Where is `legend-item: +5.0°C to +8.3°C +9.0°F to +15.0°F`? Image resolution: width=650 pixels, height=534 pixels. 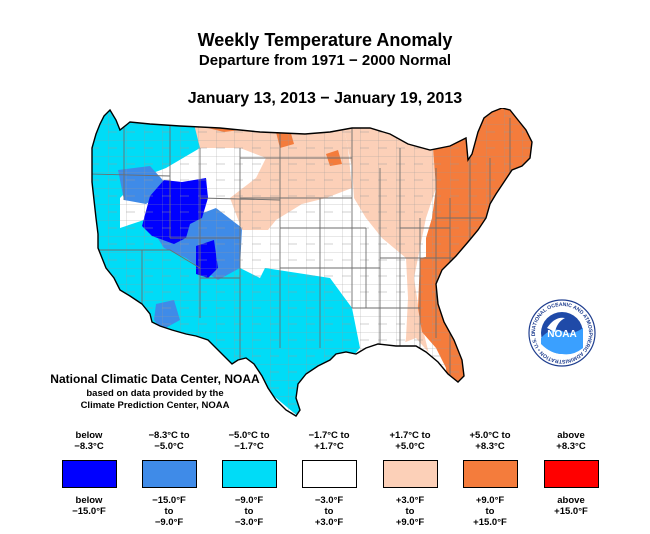
legend-item: +5.0°C to +8.3°C +9.0°F to +15.0°F is located at coordinates (490, 479).